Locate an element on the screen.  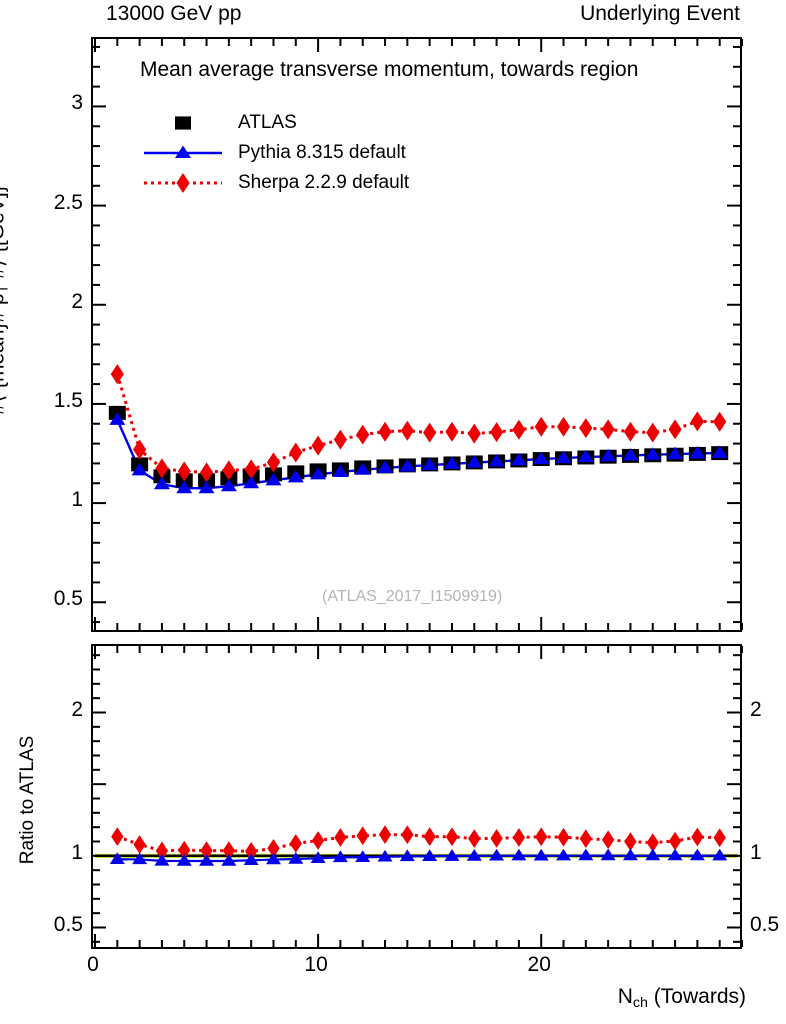
x-tick-label: 10 is located at coordinates (316, 964).